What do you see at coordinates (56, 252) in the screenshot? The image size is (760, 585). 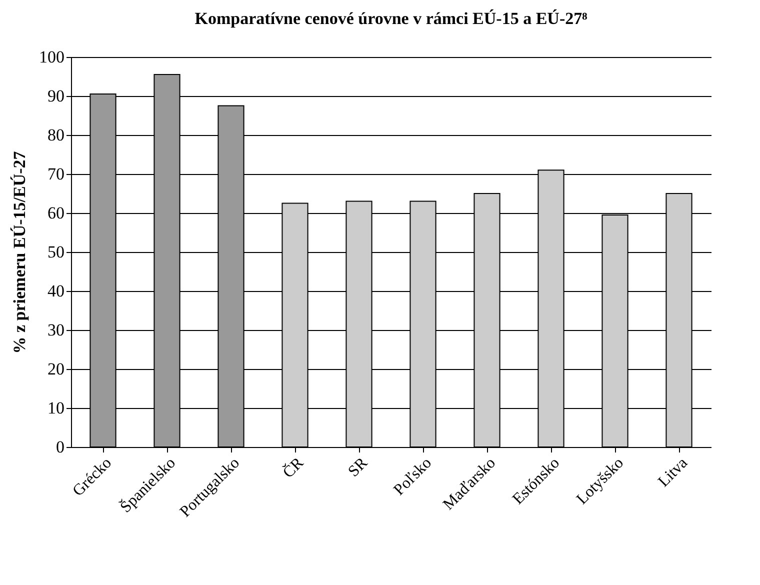 I see `y-tick-label: 50` at bounding box center [56, 252].